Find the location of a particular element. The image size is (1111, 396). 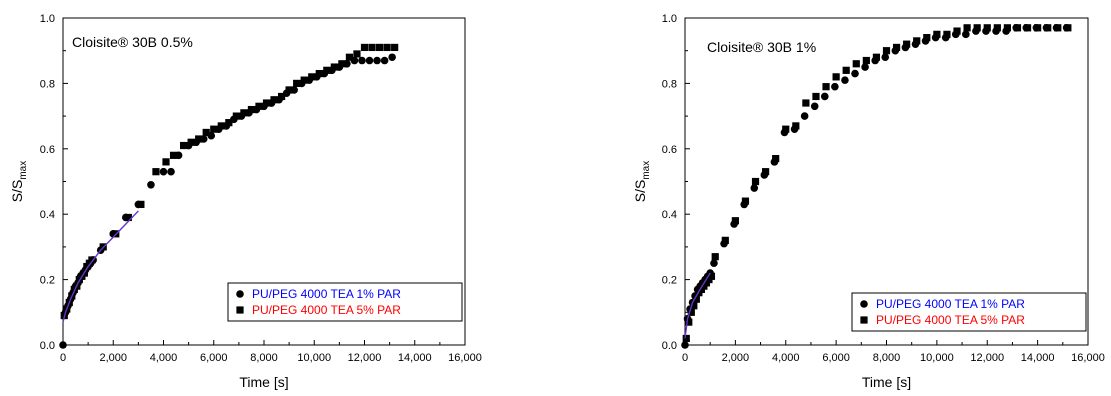

chart-annotation: Cloisite® 30B 0.5% is located at coordinates (132, 42).